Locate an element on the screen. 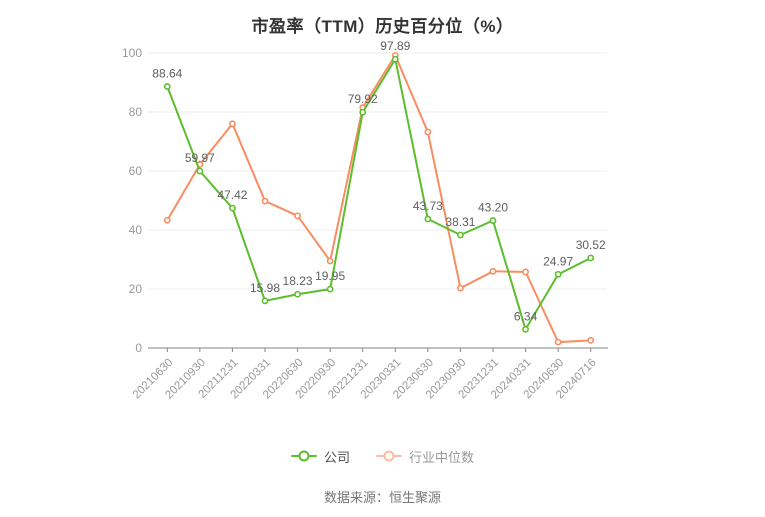  data-point-label: 24.97 is located at coordinates (558, 261).